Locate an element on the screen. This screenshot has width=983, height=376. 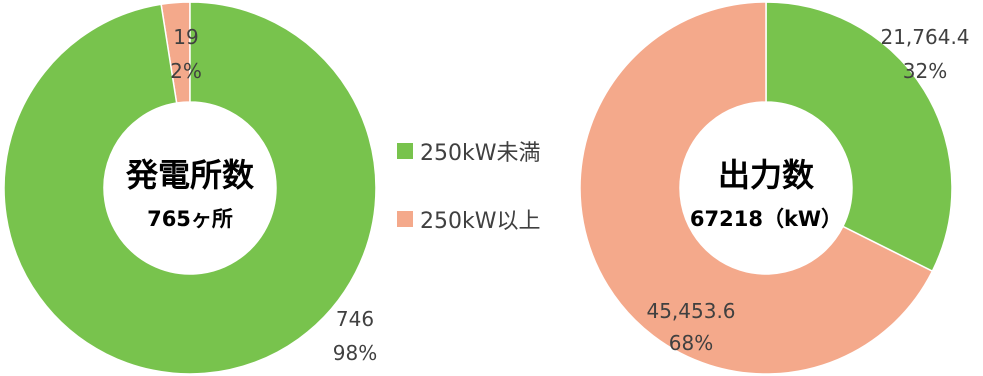
legend-swatch-under-250kw is located at coordinates (405, 151).